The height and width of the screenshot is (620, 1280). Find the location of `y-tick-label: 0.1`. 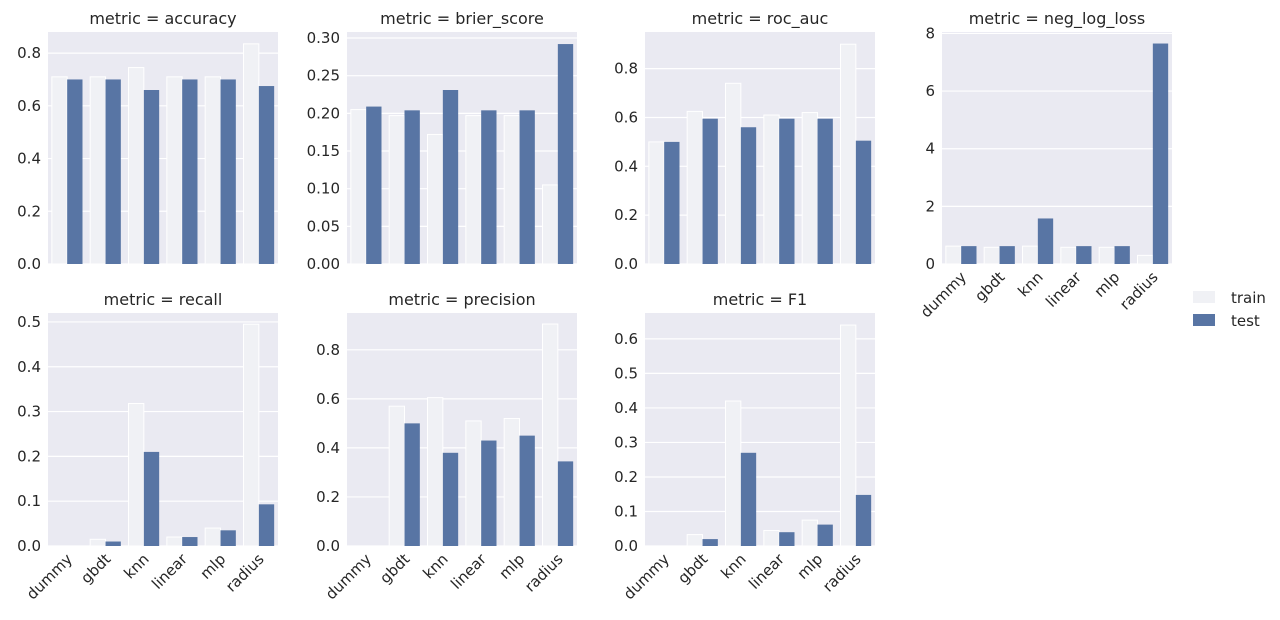

y-tick-label: 0.1 is located at coordinates (29, 501).